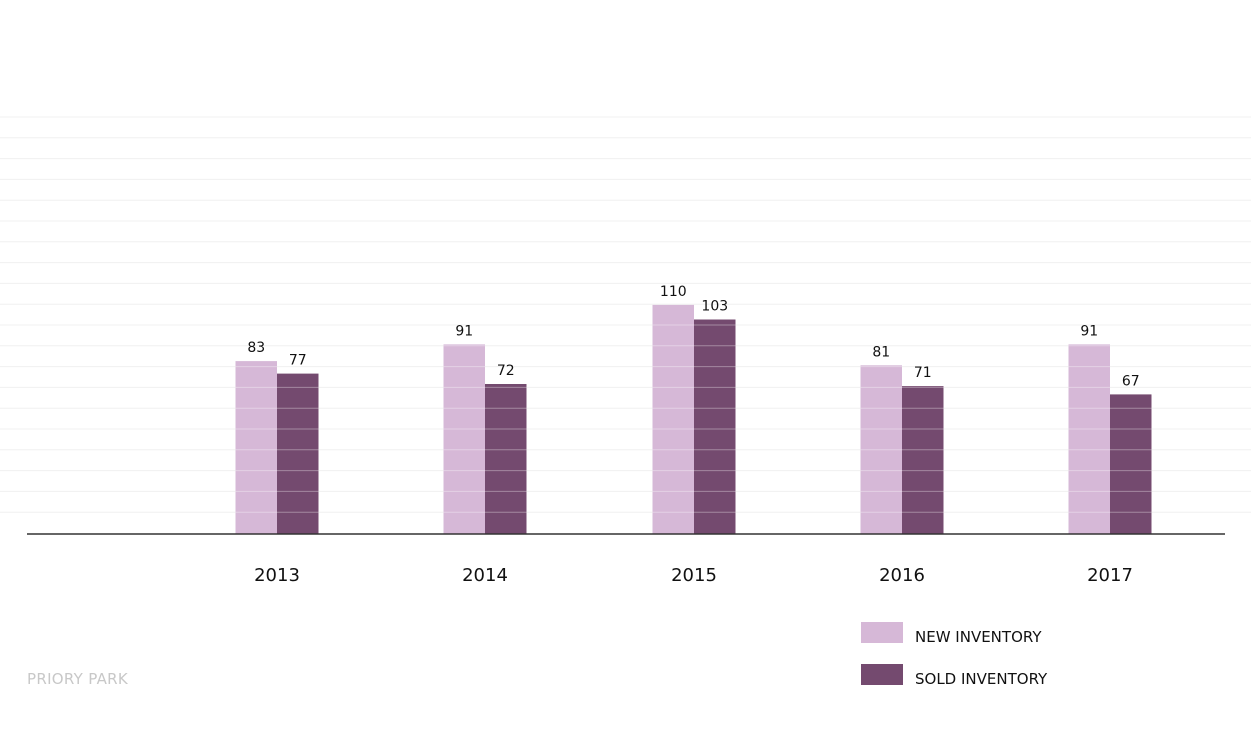 Image resolution: width=1251 pixels, height=730 pixels. I want to click on data-label-sold-inventory-2015: 103, so click(714, 307).